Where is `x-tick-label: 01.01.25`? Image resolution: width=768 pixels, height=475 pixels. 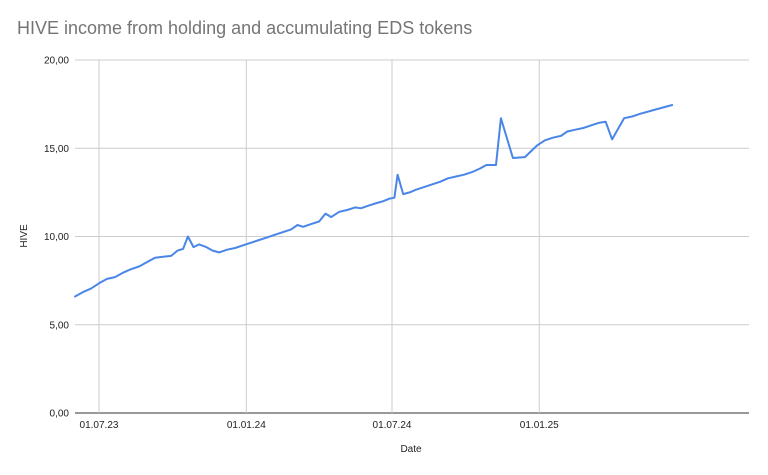
x-tick-label: 01.01.25 is located at coordinates (539, 425).